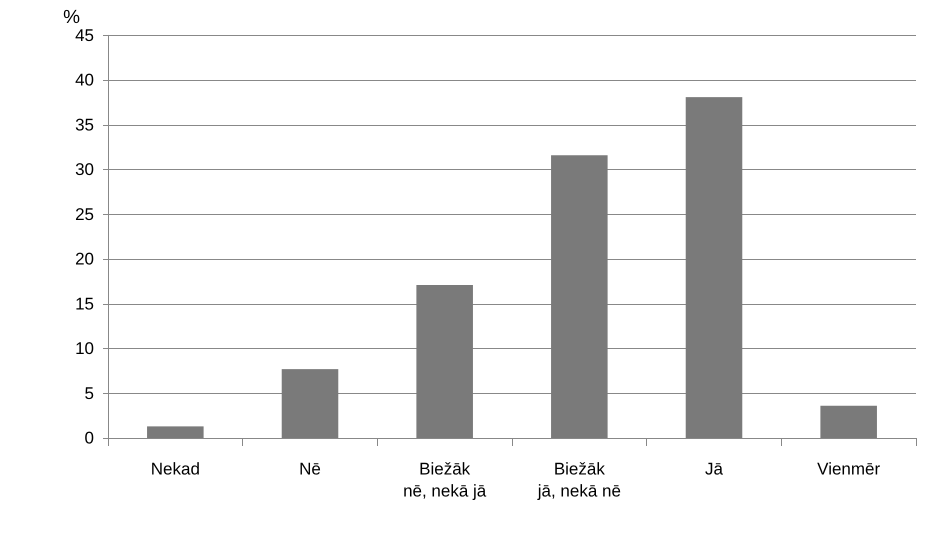 The width and height of the screenshot is (940, 535). What do you see at coordinates (84, 259) in the screenshot?
I see `y-tick-label: 20` at bounding box center [84, 259].